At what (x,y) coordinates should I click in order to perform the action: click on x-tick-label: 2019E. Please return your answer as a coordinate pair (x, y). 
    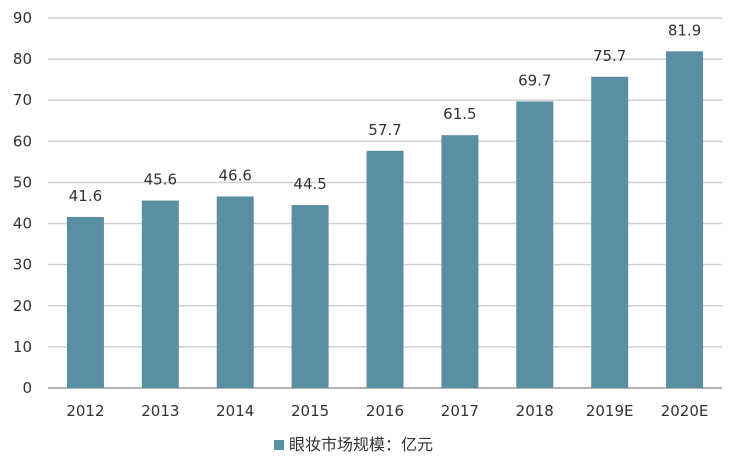
    Looking at the image, I should click on (610, 411).